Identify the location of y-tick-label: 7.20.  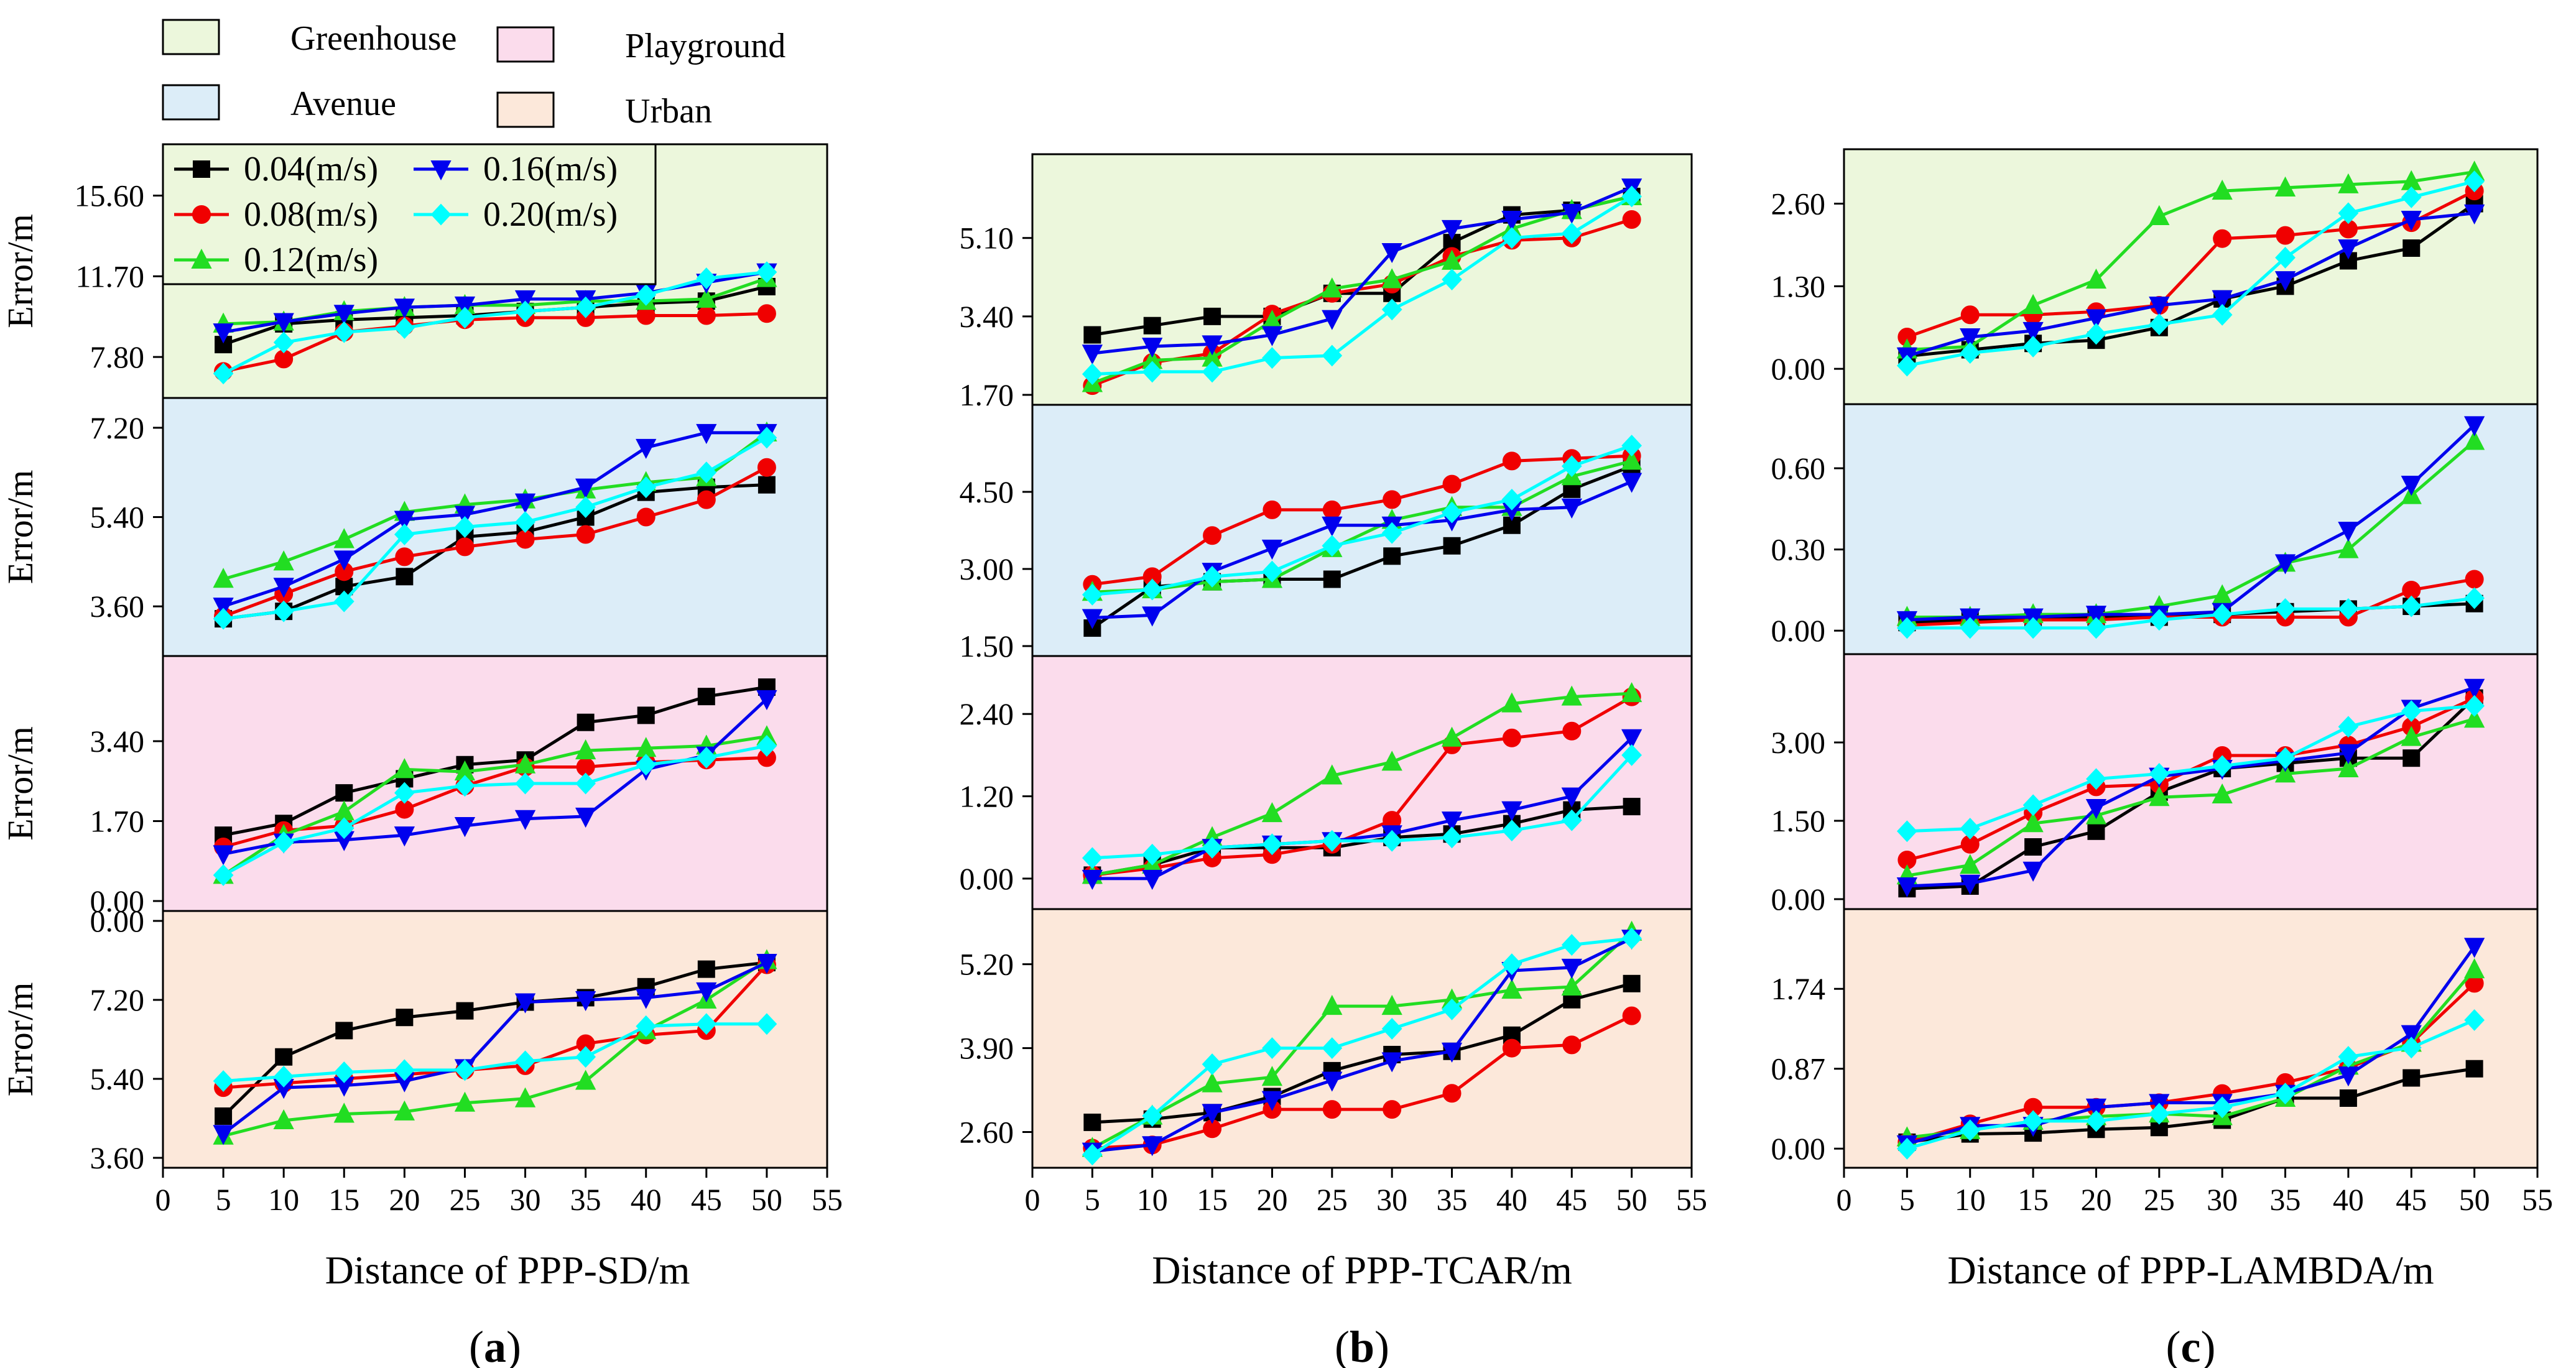
(118, 427).